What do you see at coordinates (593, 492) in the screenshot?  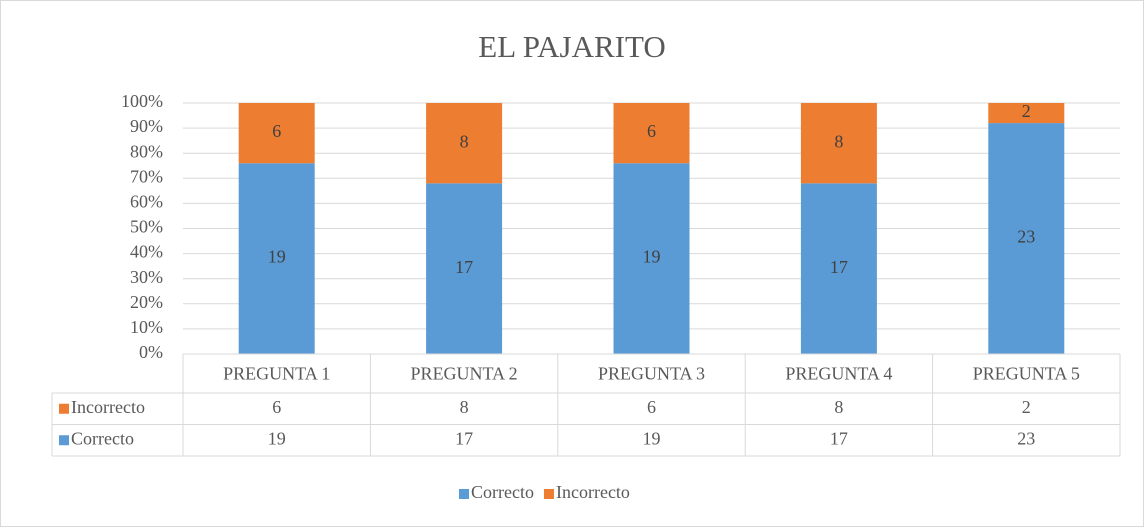 I see `legend-label: Incorrecto` at bounding box center [593, 492].